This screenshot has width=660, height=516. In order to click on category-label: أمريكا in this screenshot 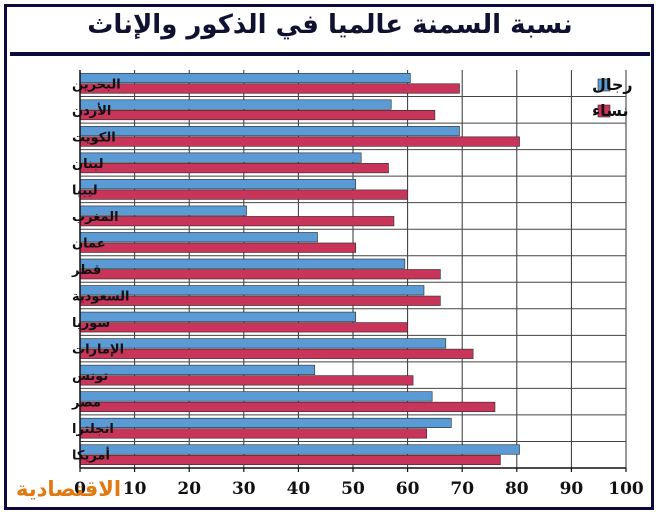, I will do `click(91, 455)`.